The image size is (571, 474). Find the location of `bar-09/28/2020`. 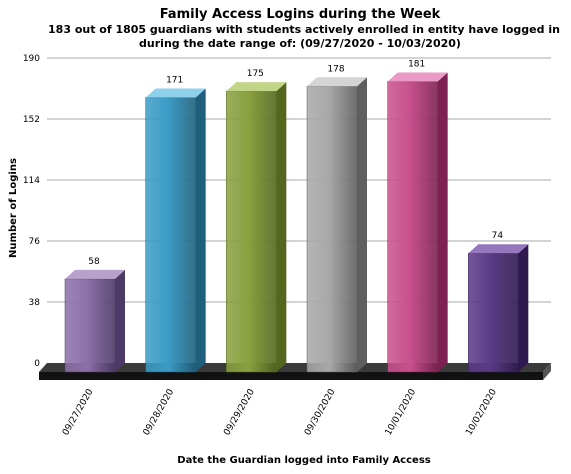

bar-09/28/2020 is located at coordinates (175, 230).